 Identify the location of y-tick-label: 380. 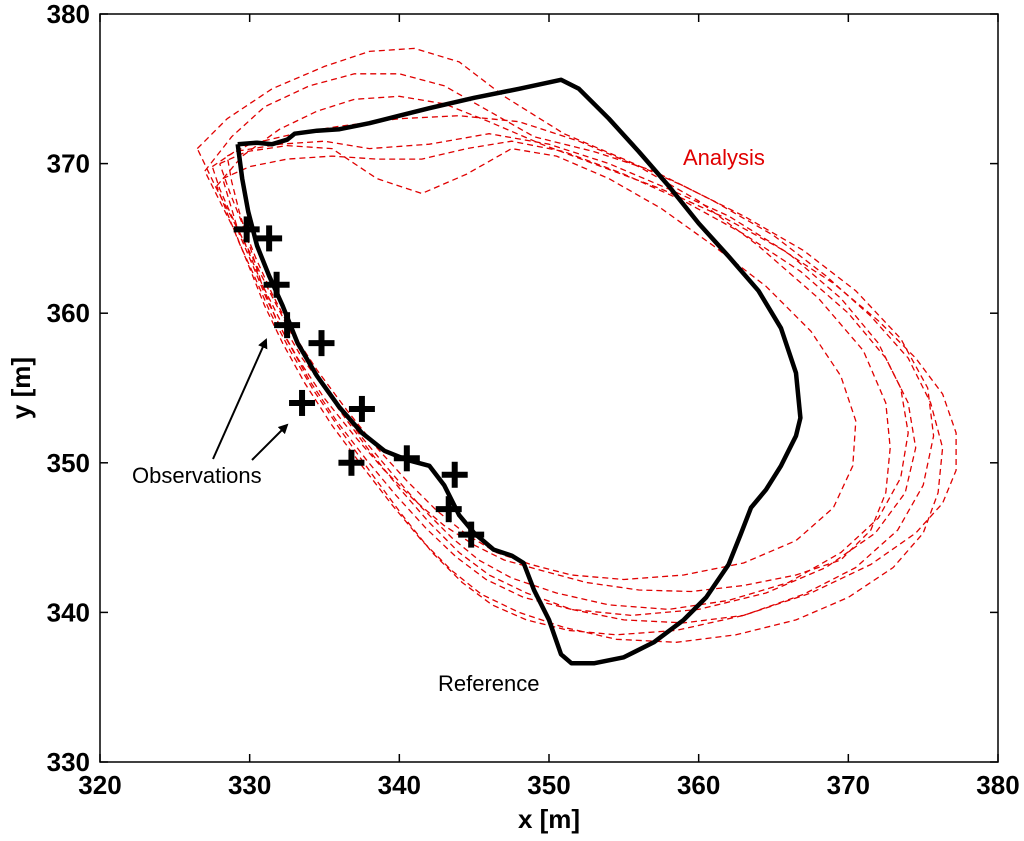
(68, 14).